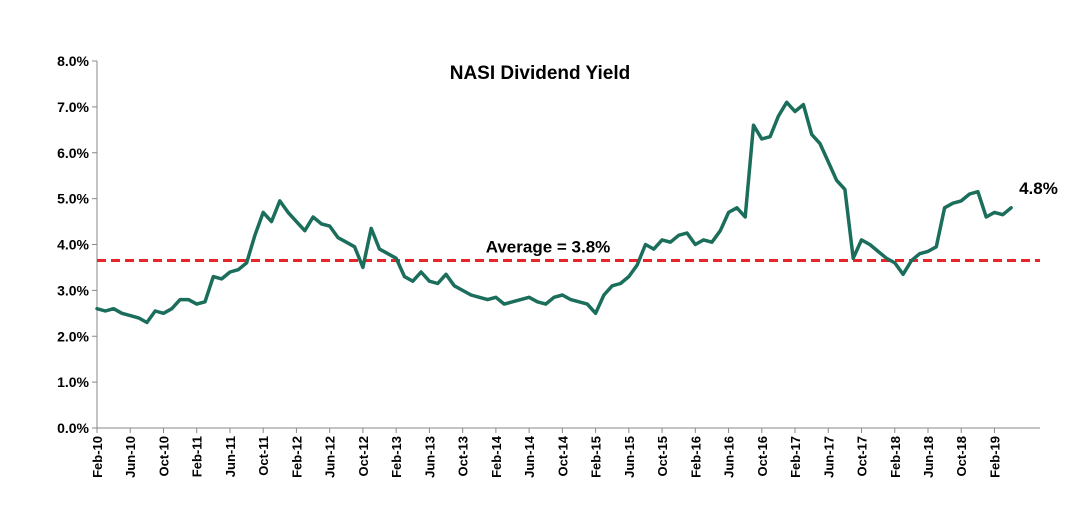  I want to click on y-tick-label: 5.0%, so click(73, 199).